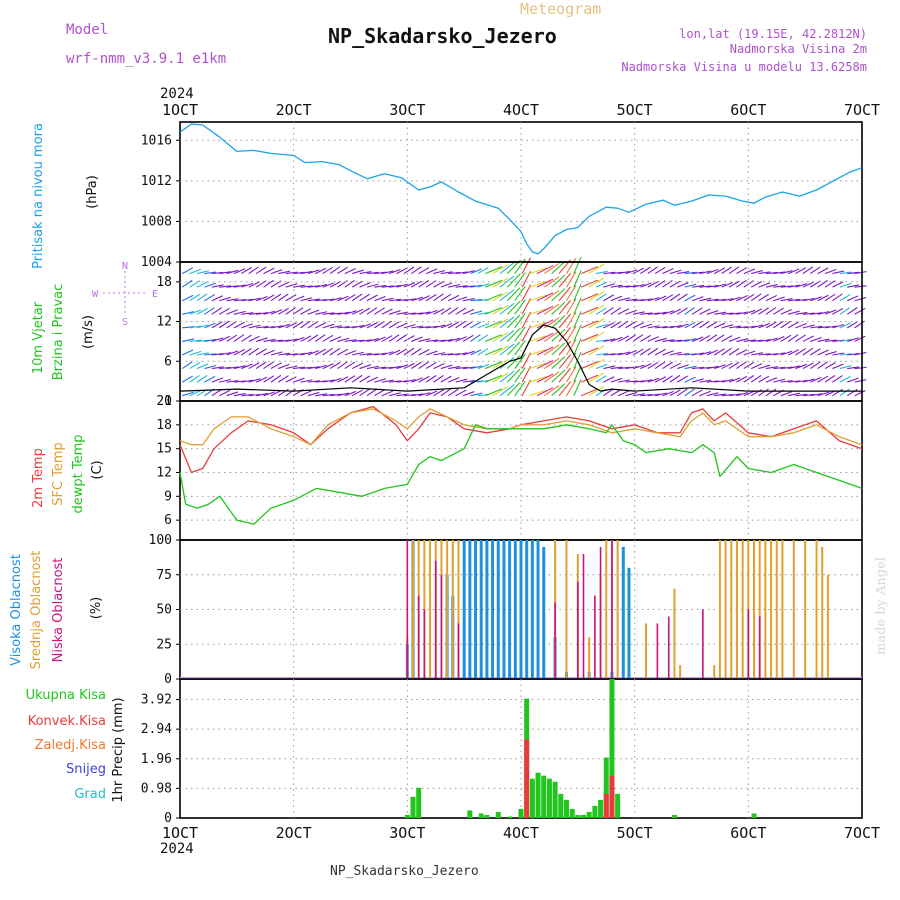 Image resolution: width=900 pixels, height=900 pixels. Describe the element at coordinates (798, 49) in the screenshot. I see `altitude-label: Nadmorska Visina 2m` at that location.